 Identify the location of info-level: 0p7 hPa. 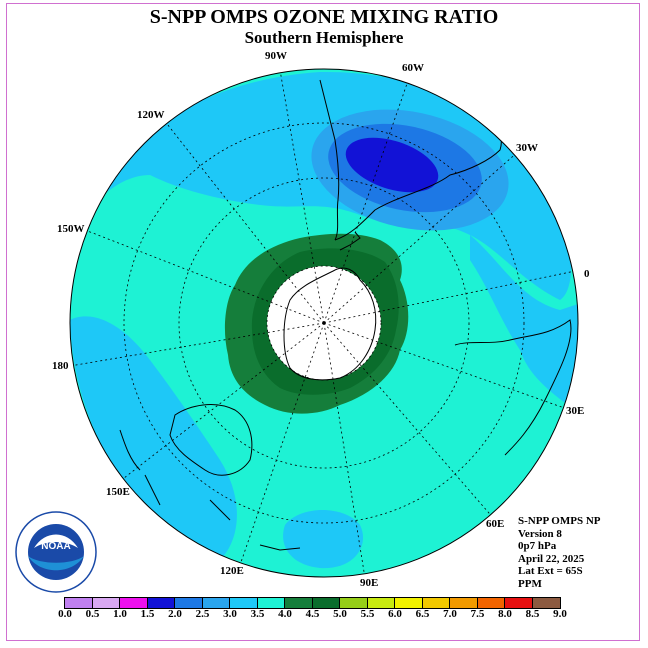
(537, 546).